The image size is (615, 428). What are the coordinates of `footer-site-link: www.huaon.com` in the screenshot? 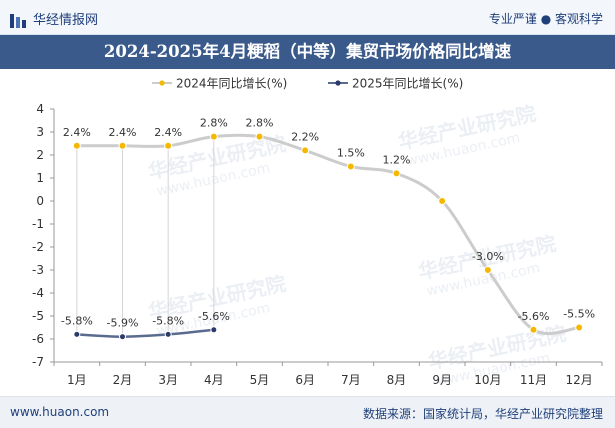 It's located at (60, 412).